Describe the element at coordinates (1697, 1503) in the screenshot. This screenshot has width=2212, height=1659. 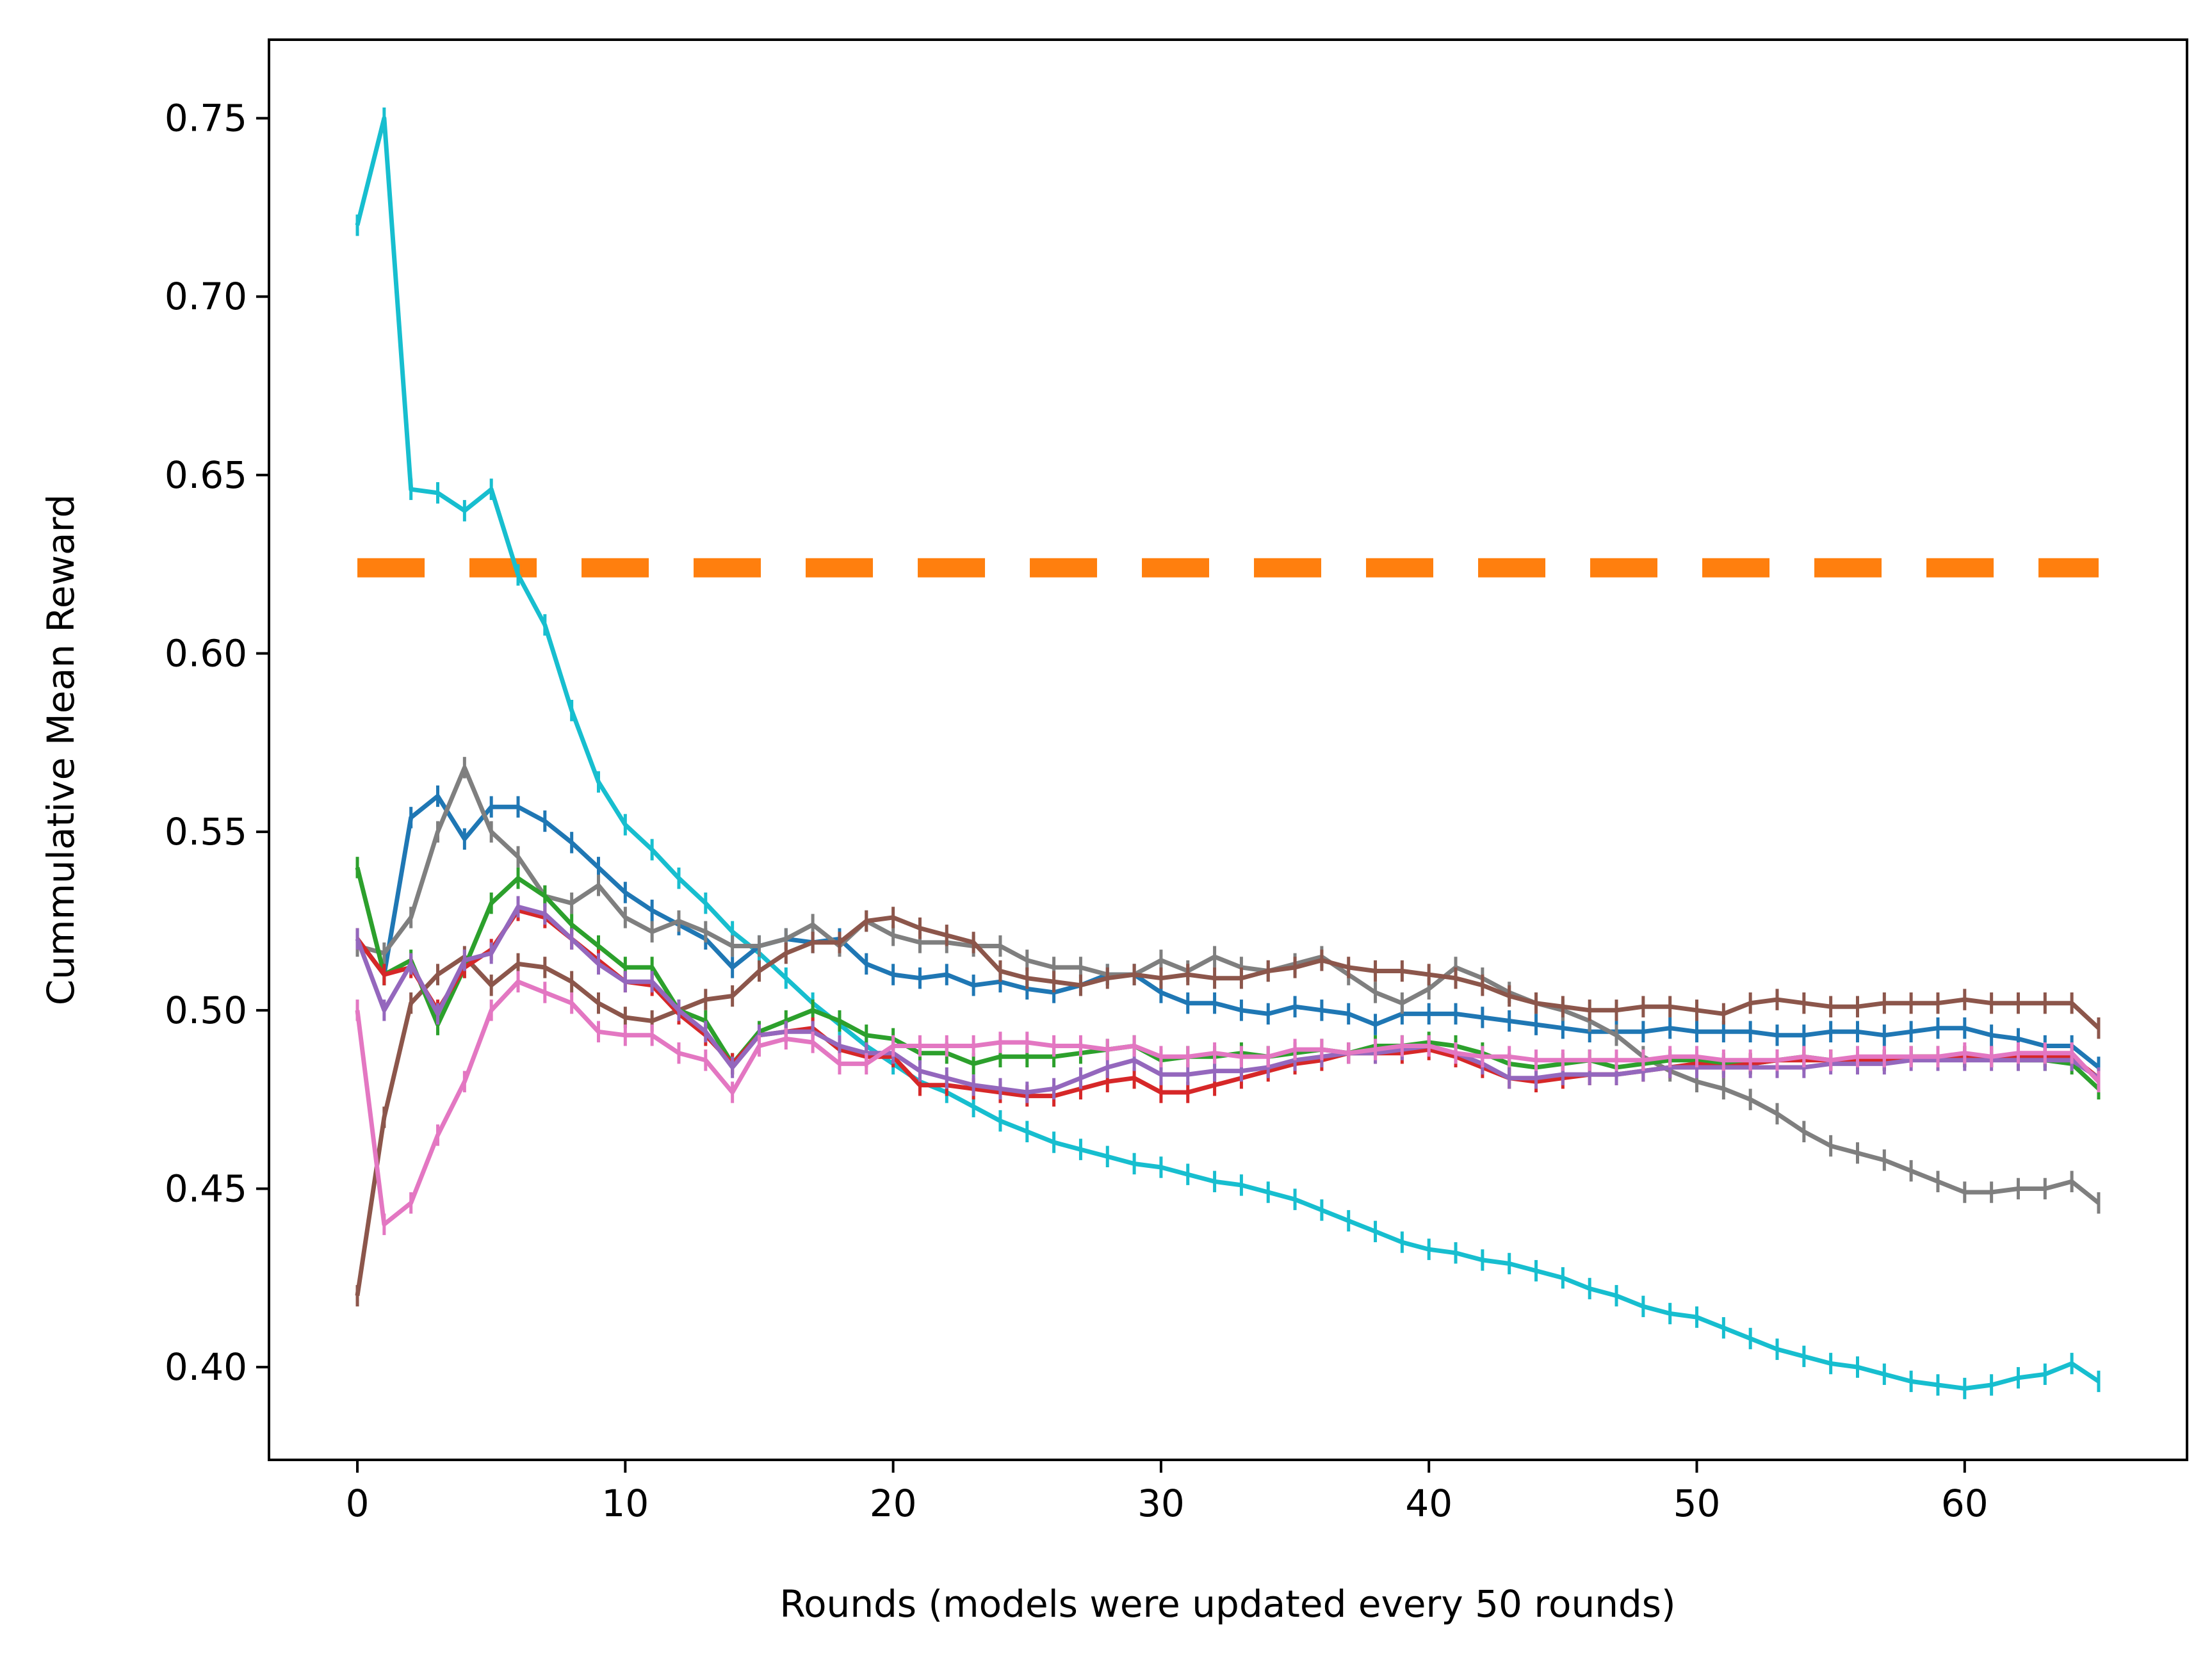
I see `x-tick-label: 50` at that location.